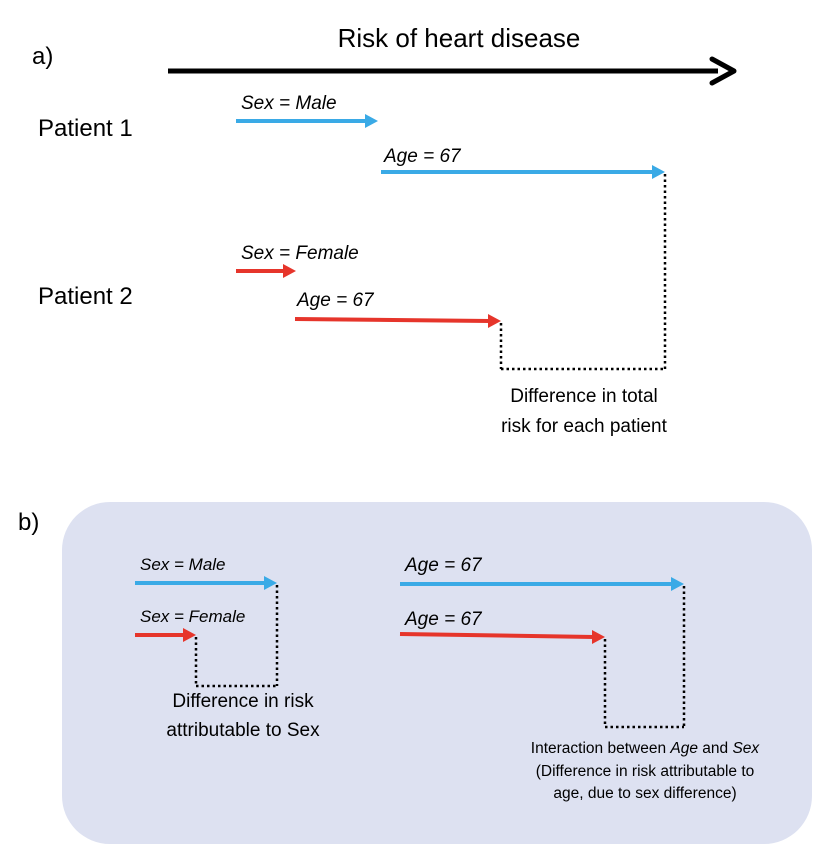 This screenshot has width=836, height=866. I want to click on p2-sex-label: Sex = Female, so click(300, 253).